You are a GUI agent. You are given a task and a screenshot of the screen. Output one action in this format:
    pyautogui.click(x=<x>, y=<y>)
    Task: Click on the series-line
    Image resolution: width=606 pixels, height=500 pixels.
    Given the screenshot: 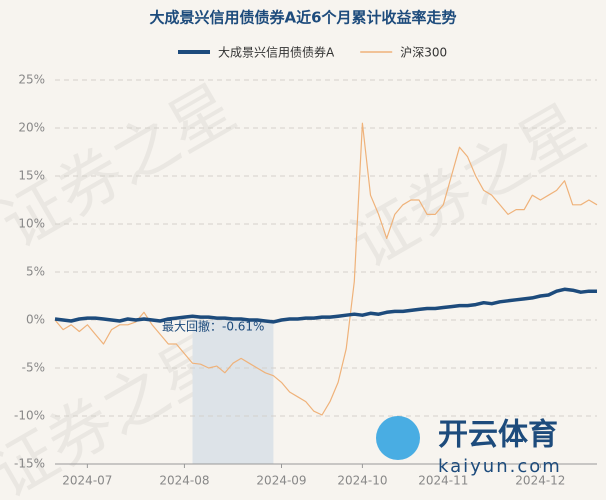 What is the action you would take?
    pyautogui.click(x=325, y=305)
    